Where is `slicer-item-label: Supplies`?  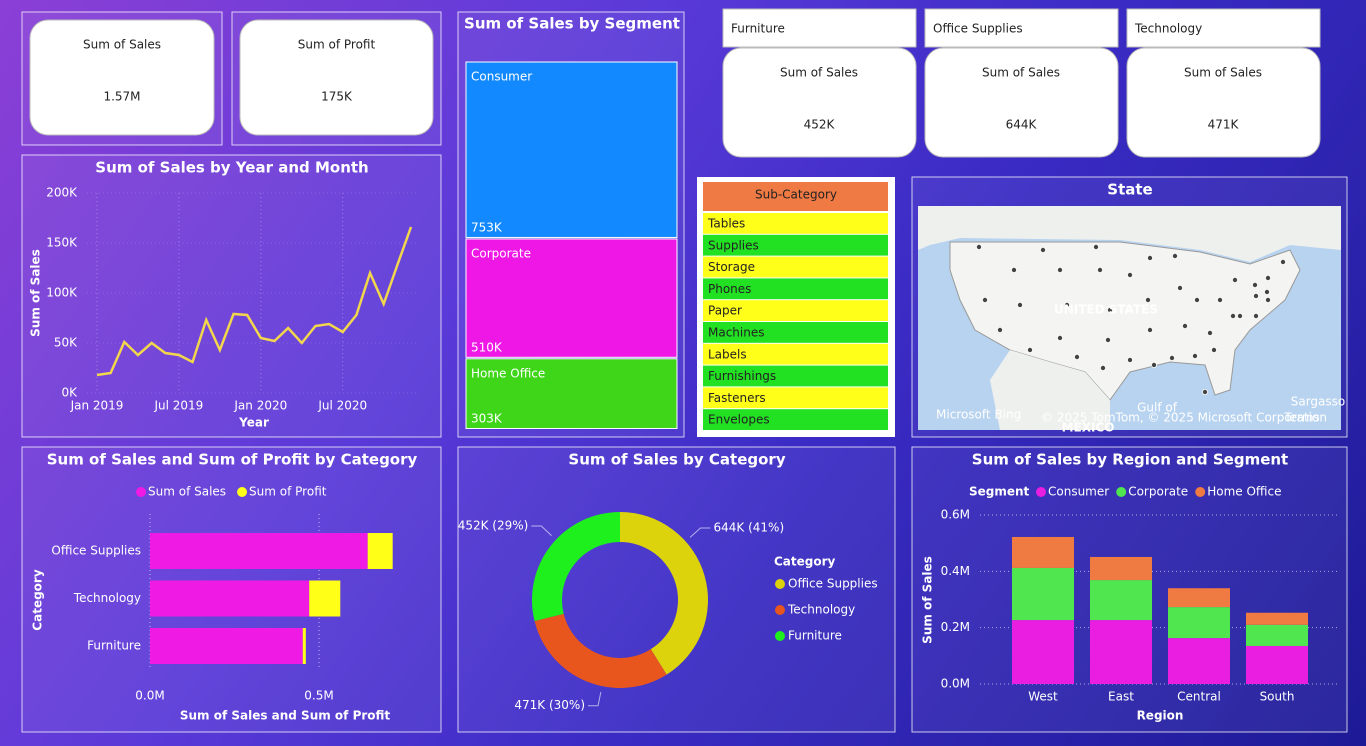 slicer-item-label: Supplies is located at coordinates (733, 245).